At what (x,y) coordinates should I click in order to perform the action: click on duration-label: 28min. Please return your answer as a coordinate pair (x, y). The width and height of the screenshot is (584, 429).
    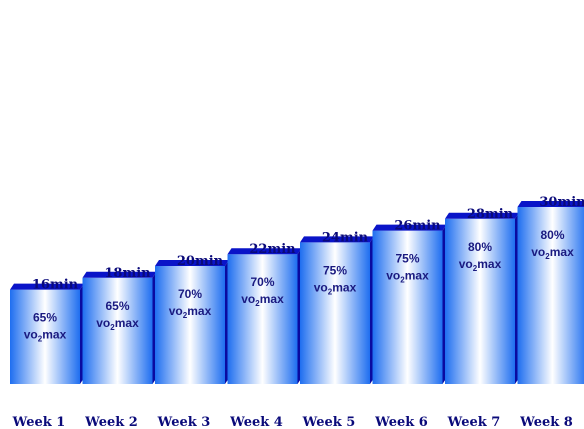
    Looking at the image, I should click on (490, 214).